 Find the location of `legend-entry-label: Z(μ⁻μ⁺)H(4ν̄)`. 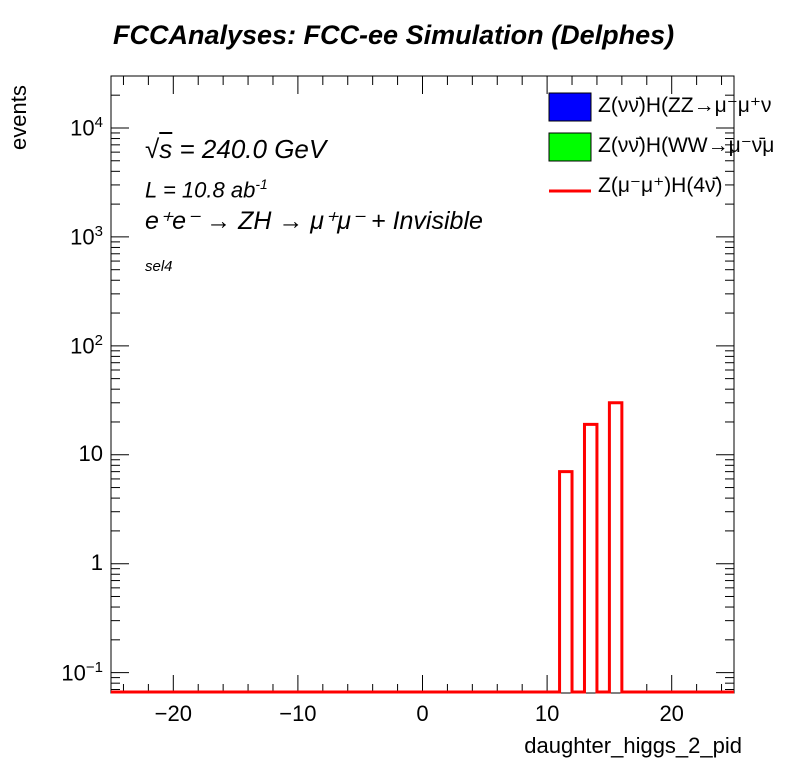

legend-entry-label: Z(μ⁻μ⁺)H(4ν̄) is located at coordinates (660, 185).